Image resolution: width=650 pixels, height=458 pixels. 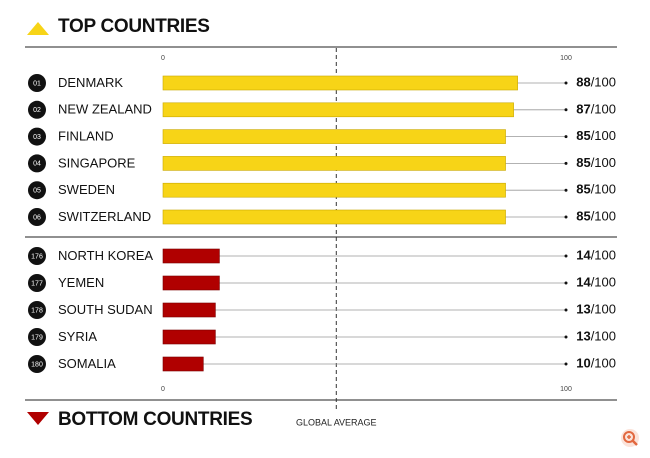 What do you see at coordinates (630, 438) in the screenshot?
I see `zoom-icon` at bounding box center [630, 438].